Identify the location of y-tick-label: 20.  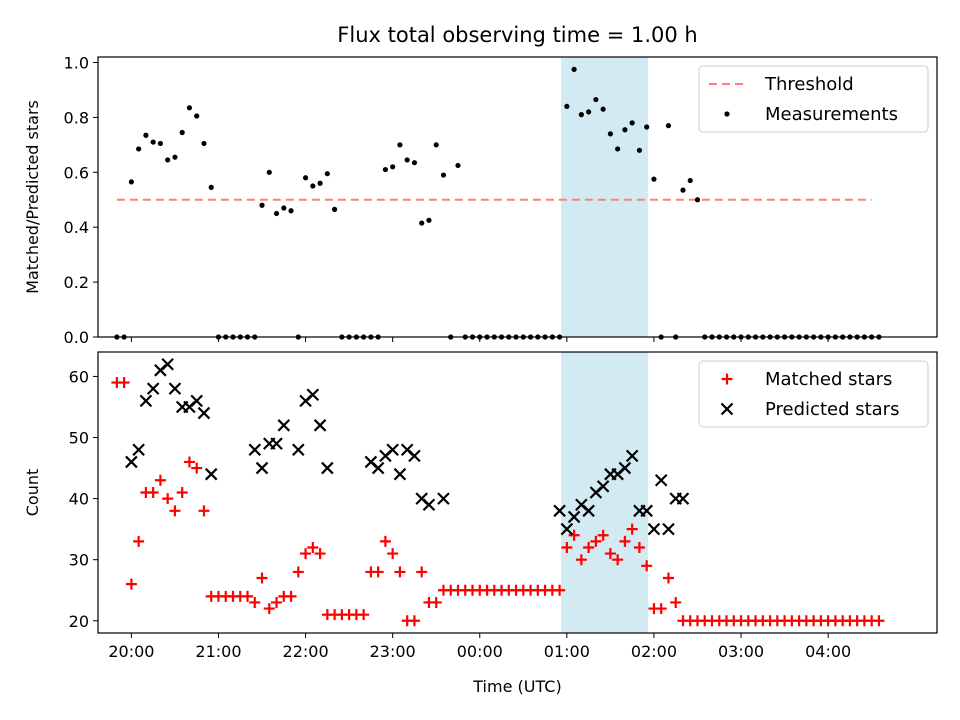
(79, 621).